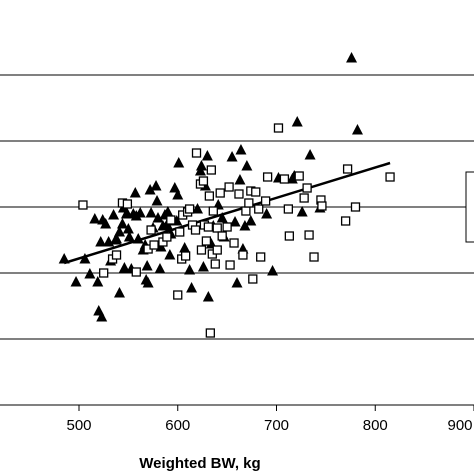 This screenshot has width=474, height=474. I want to click on x-tick-label-800: 800, so click(375, 425).